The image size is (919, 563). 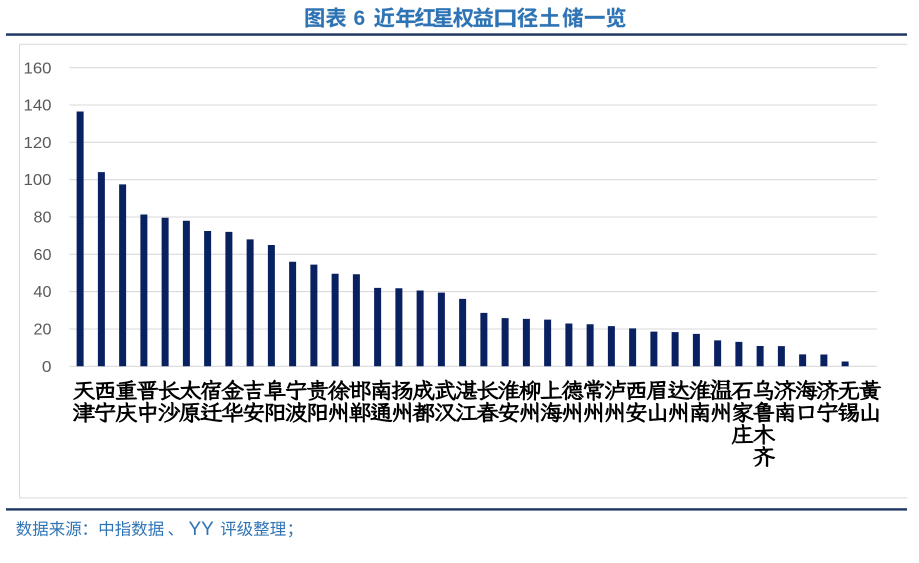 What do you see at coordinates (43, 330) in the screenshot?
I see `svg-text: 20` at bounding box center [43, 330].